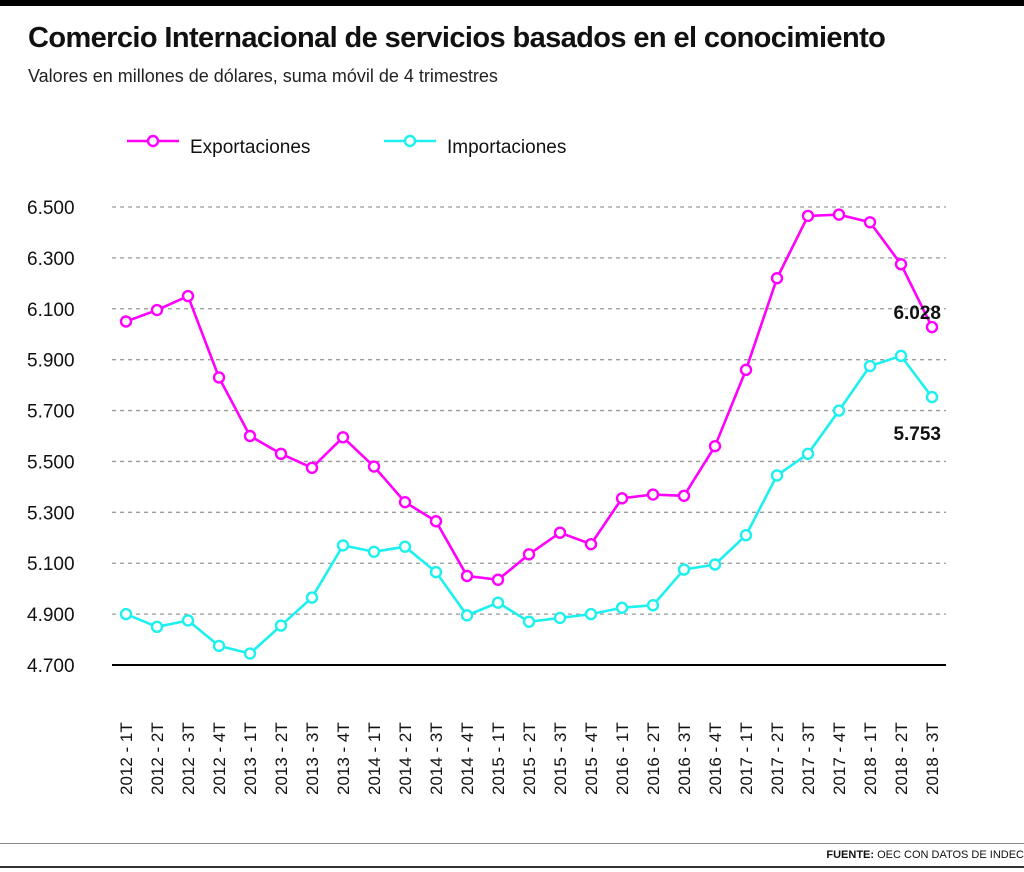 The height and width of the screenshot is (872, 1024). What do you see at coordinates (591, 758) in the screenshot?
I see `x-tick-label: 2015 - 4T` at bounding box center [591, 758].